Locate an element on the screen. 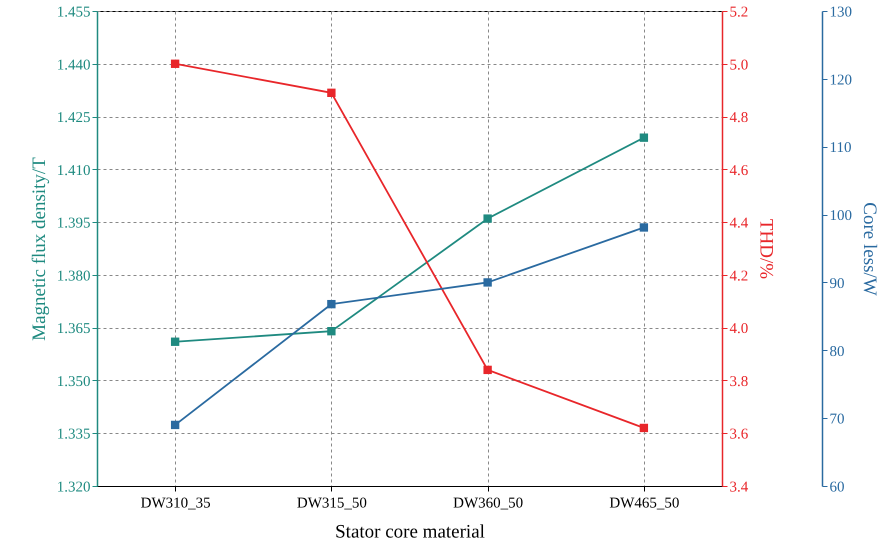 The height and width of the screenshot is (550, 891). y-tick-label: 1.410 is located at coordinates (73, 170).